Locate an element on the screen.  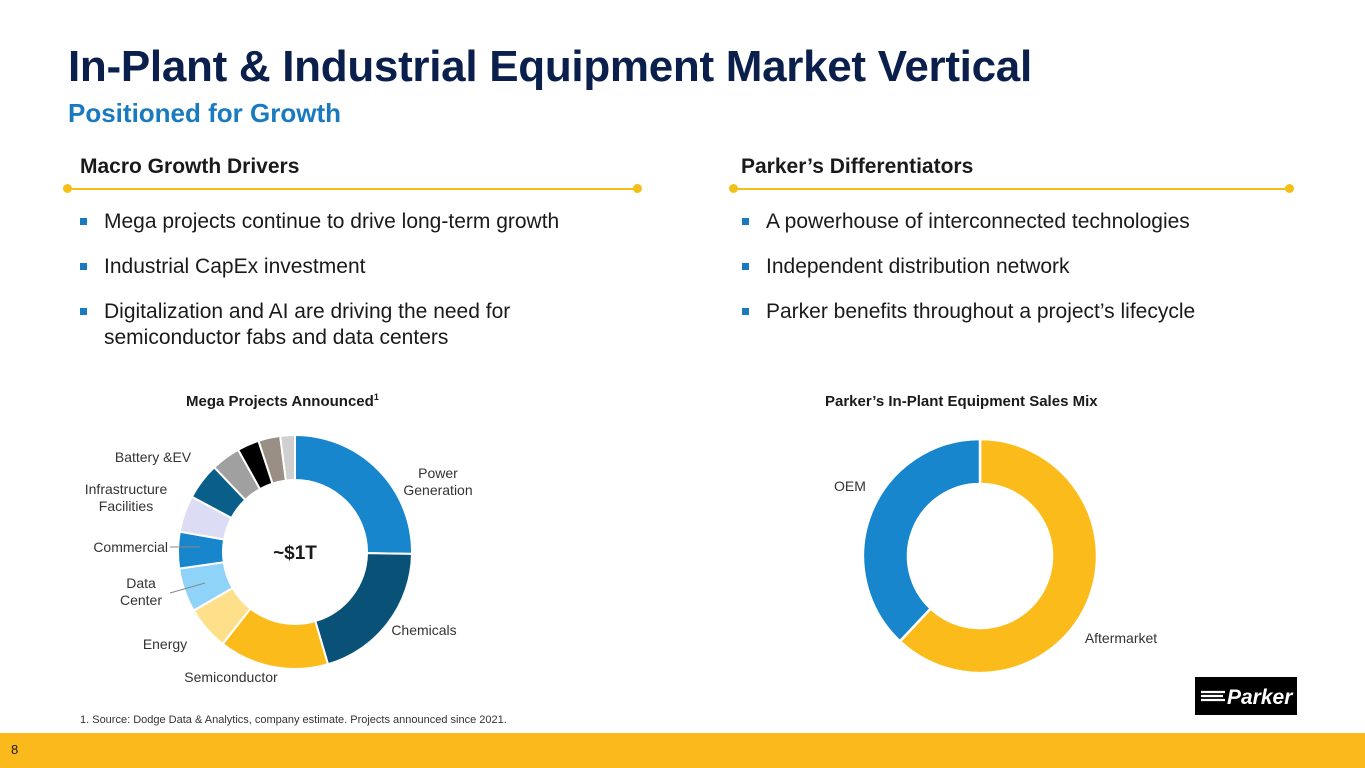
right-divider-end-dot is located at coordinates (1289, 188).